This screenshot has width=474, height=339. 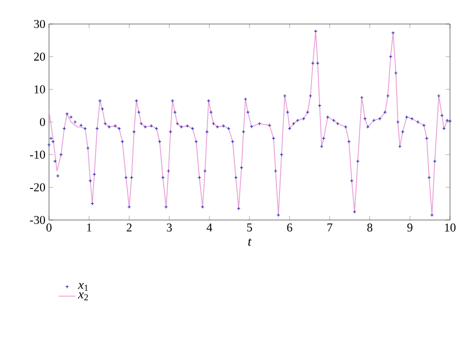 I want to click on x-tick-label: 3, so click(x=169, y=228).